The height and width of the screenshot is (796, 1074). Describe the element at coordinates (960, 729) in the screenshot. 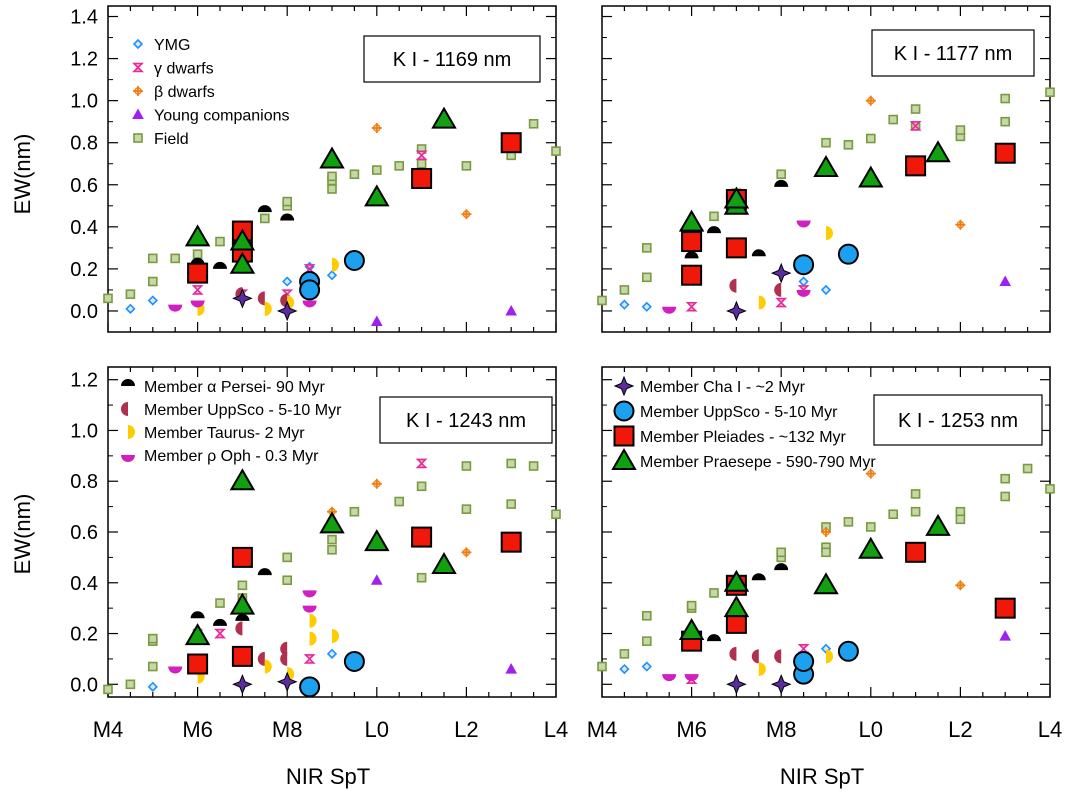

I see `panel-4-xtick-label: L2` at that location.